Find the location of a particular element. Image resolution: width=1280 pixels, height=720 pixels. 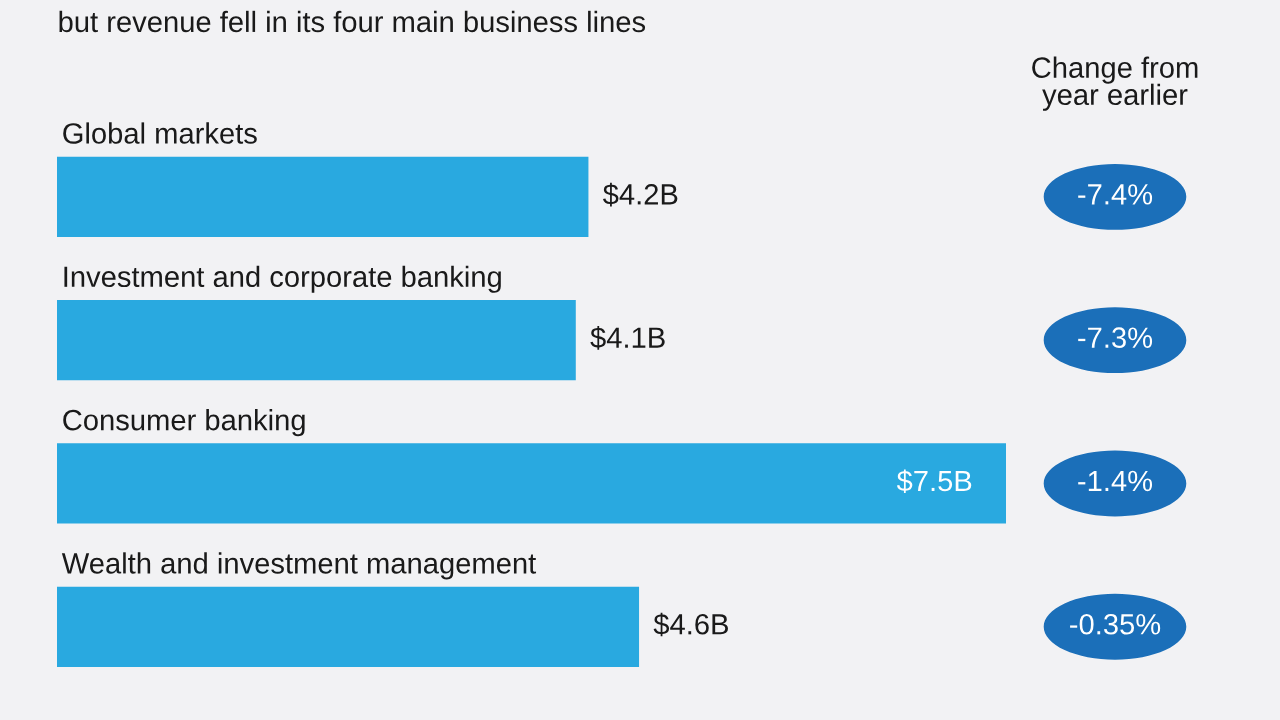

text: -1.4% is located at coordinates (1115, 481).